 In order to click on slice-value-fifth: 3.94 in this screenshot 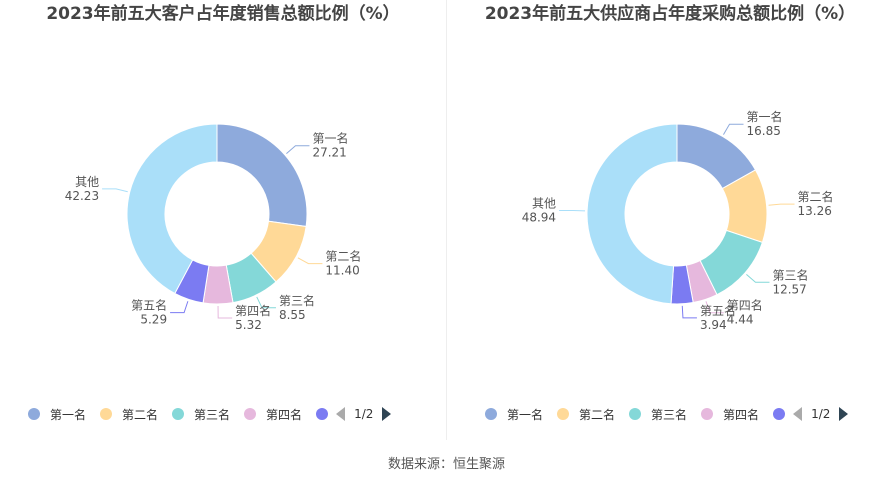, I will do `click(713, 325)`.